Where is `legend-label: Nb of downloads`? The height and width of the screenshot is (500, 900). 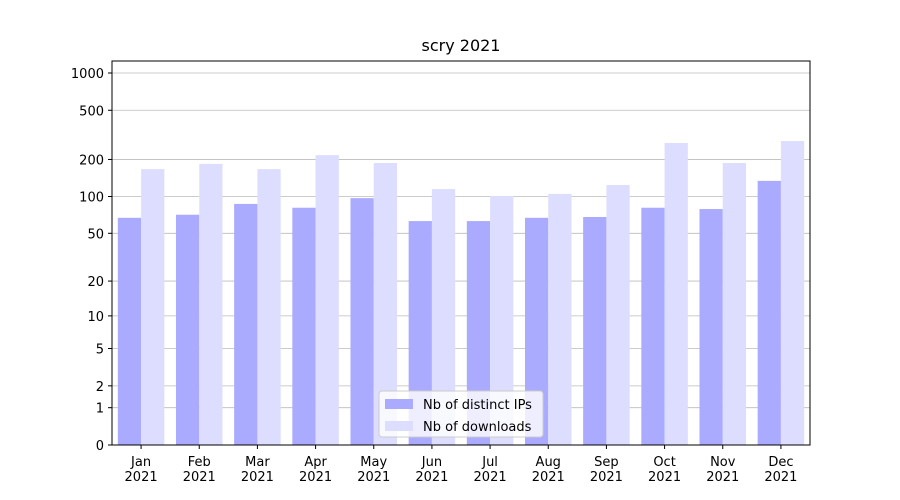
legend-label: Nb of downloads is located at coordinates (477, 427).